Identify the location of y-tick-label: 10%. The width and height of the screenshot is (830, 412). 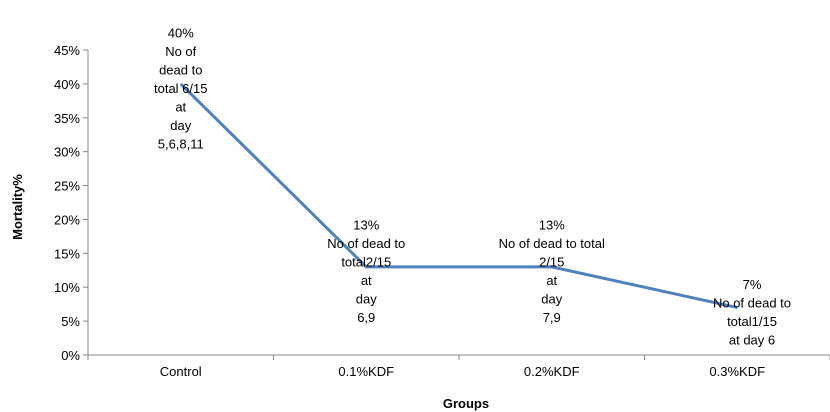
(67, 287).